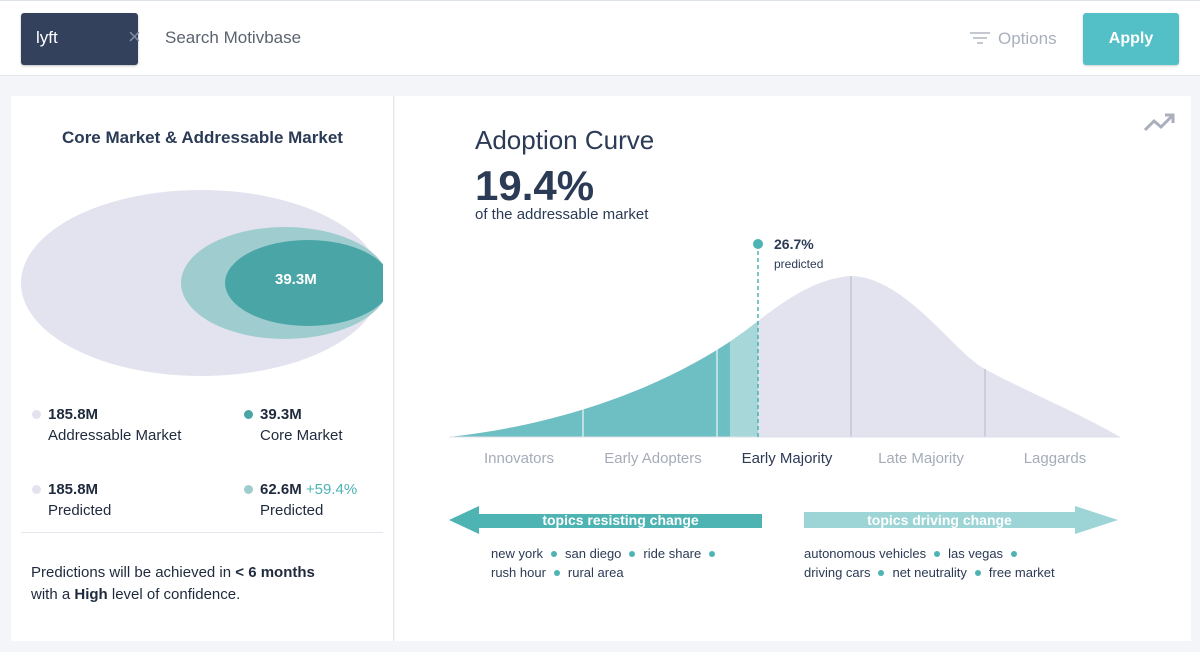 This screenshot has height=652, width=1200. I want to click on topic-tag: free market, so click(1021, 572).